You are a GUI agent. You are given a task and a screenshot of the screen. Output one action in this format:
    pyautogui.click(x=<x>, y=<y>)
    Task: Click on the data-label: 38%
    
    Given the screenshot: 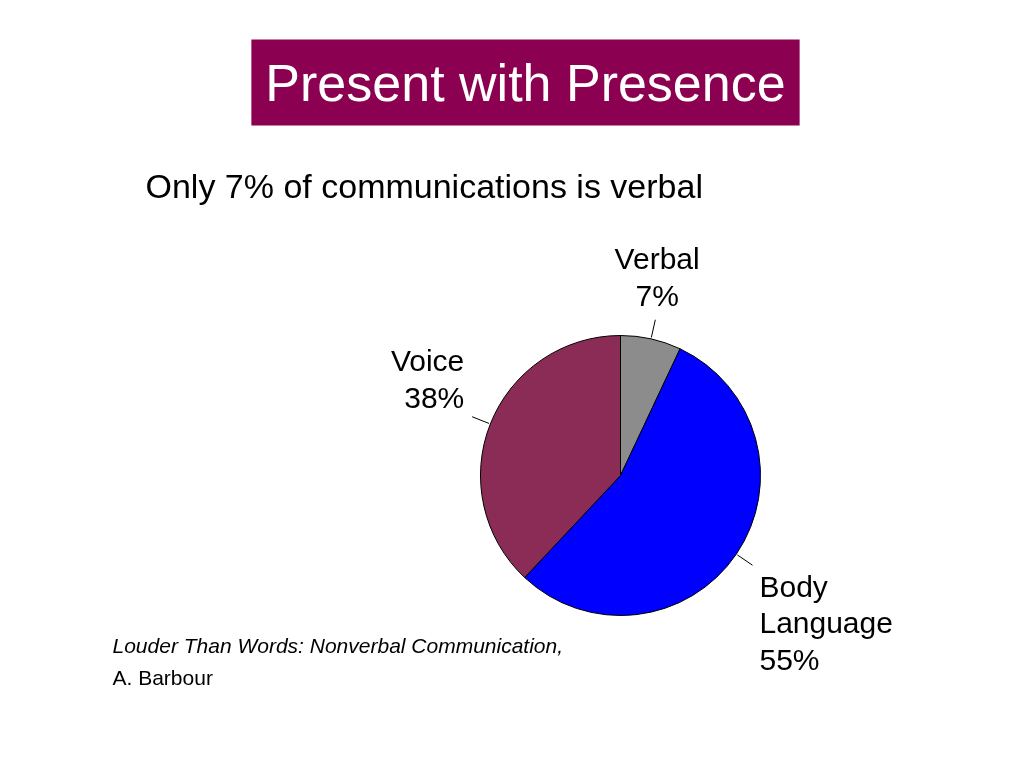 What is the action you would take?
    pyautogui.click(x=434, y=397)
    